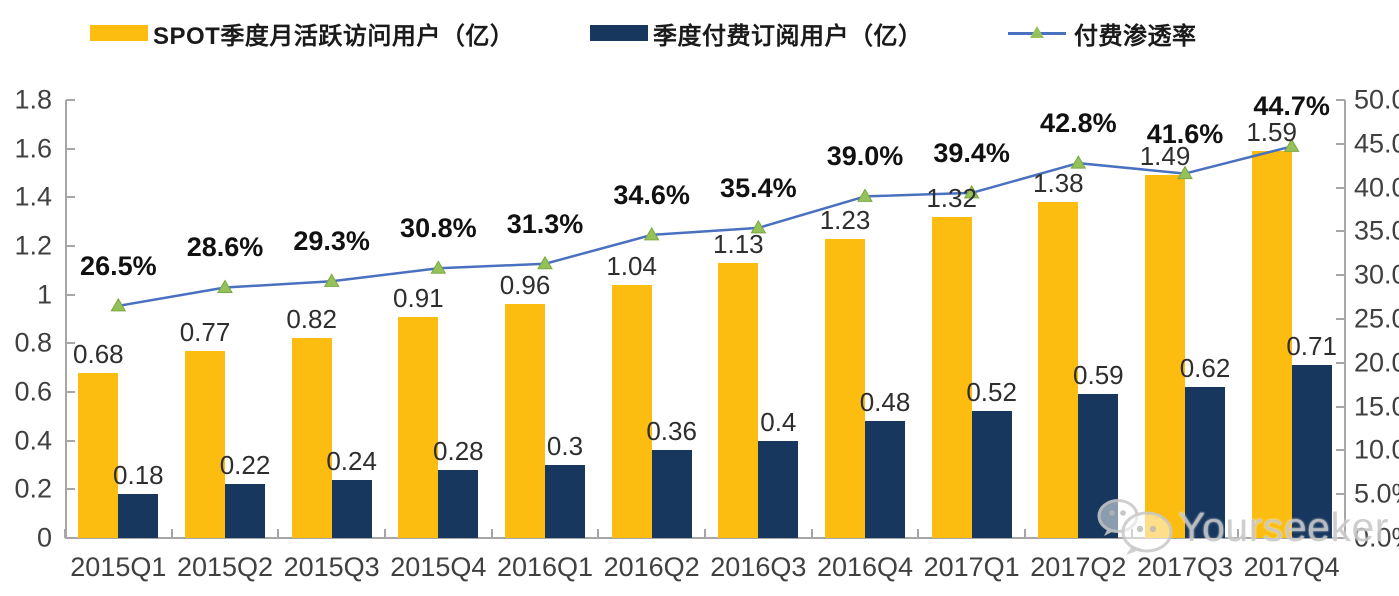 The width and height of the screenshot is (1399, 596). What do you see at coordinates (33, 488) in the screenshot?
I see `left-axis-tick-label: 0.2` at bounding box center [33, 488].